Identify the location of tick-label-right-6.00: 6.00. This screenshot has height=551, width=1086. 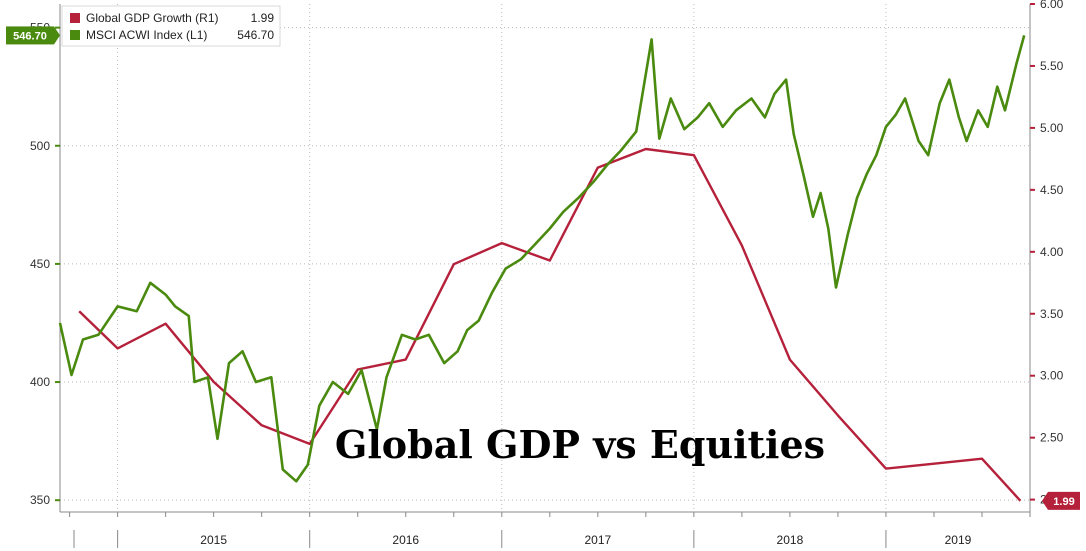
(1052, 5).